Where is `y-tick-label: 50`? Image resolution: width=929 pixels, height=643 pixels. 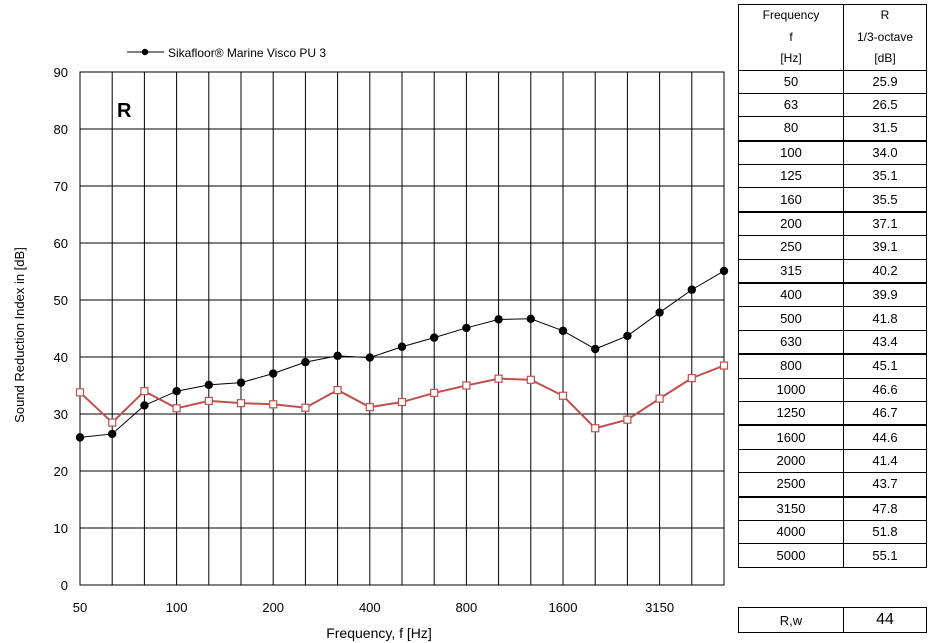 y-tick-label: 50 is located at coordinates (61, 300).